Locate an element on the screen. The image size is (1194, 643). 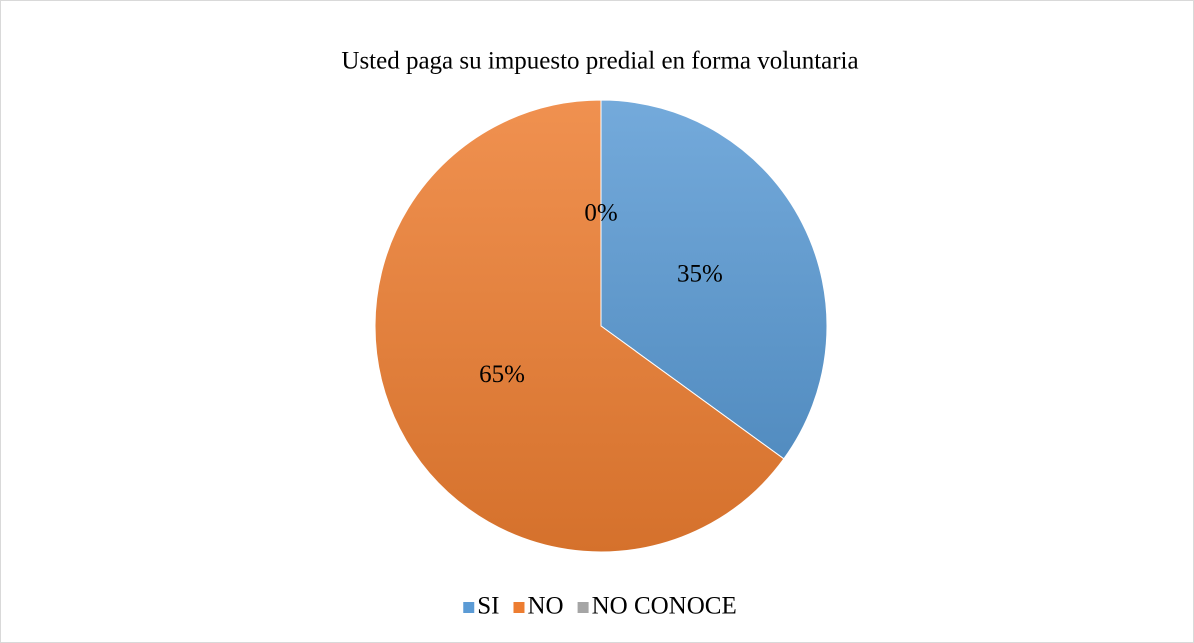
data-label: 35% is located at coordinates (700, 273).